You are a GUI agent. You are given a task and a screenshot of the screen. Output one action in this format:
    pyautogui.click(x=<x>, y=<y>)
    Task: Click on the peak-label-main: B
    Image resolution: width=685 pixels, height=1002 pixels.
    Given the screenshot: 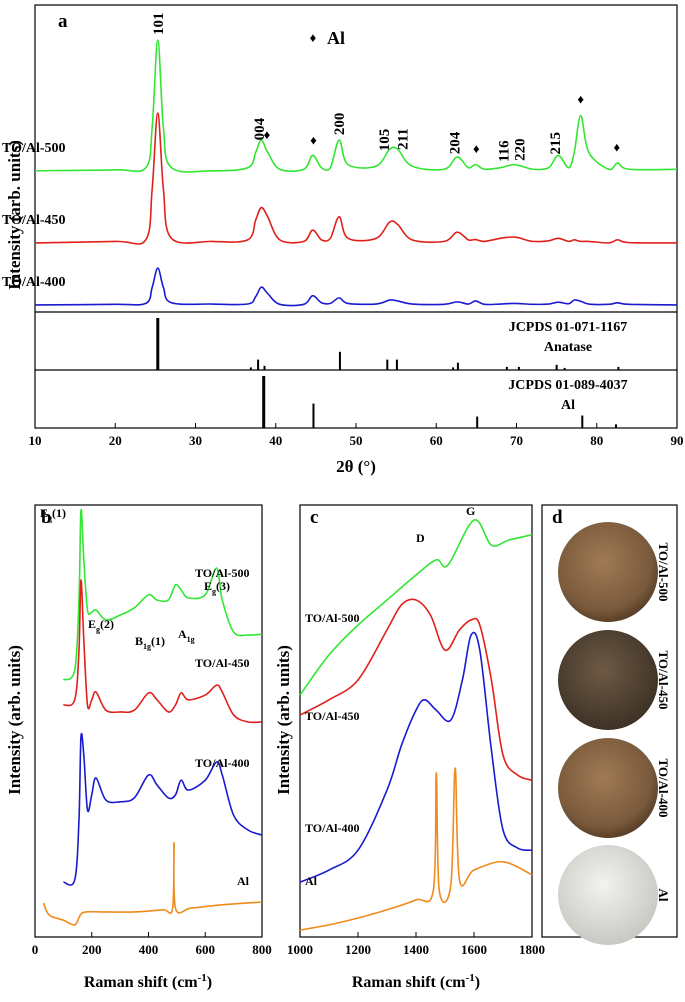 What is the action you would take?
    pyautogui.click(x=139, y=641)
    